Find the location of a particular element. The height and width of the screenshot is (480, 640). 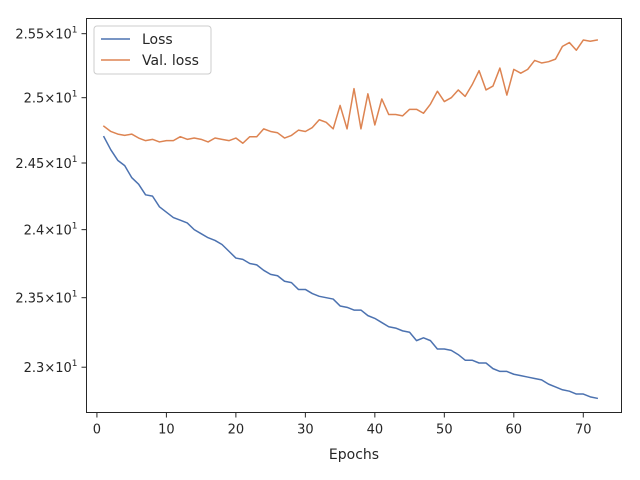

legend-label-loss: Loss is located at coordinates (157, 40).